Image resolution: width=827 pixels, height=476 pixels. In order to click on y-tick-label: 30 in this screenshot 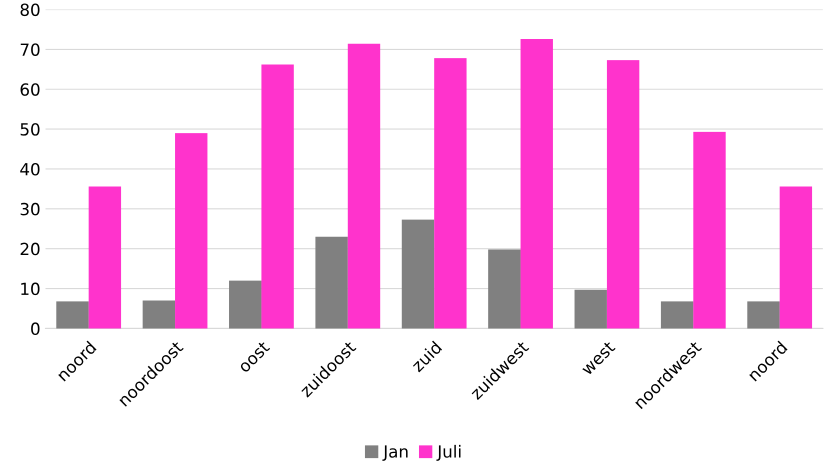, I will do `click(30, 209)`.